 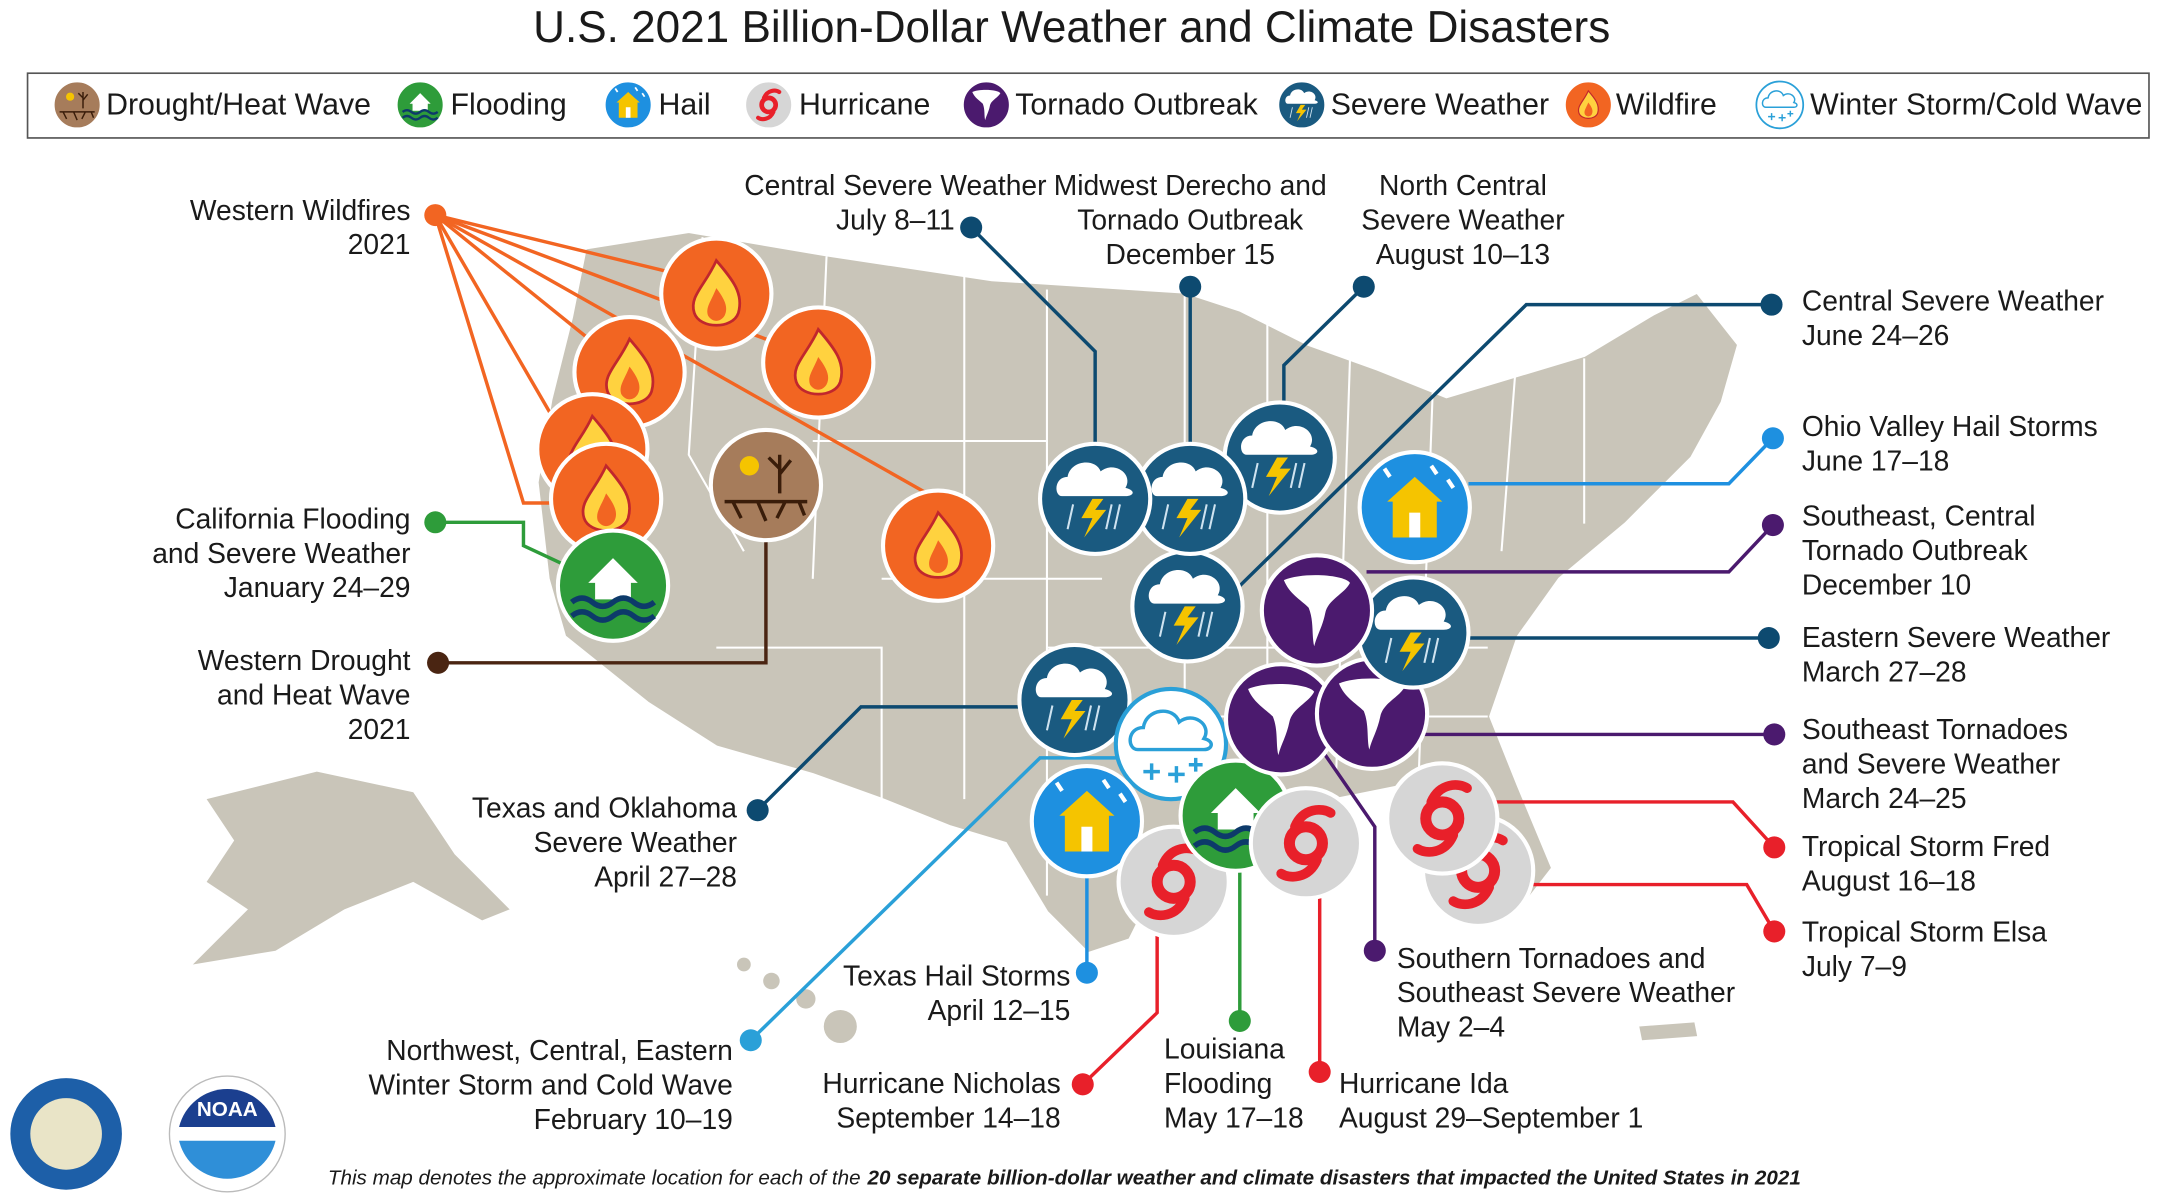 What do you see at coordinates (146, 1134) in the screenshot?
I see `logos: NOAA` at bounding box center [146, 1134].